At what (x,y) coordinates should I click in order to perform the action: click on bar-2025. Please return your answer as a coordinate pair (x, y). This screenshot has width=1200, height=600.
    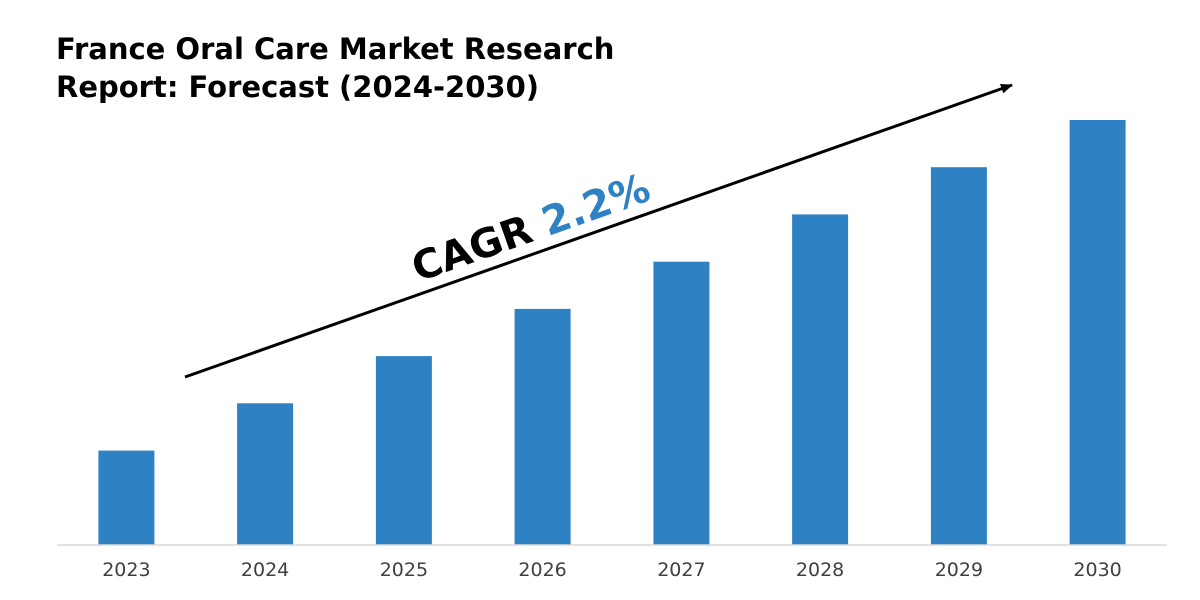
    Looking at the image, I should click on (403, 450).